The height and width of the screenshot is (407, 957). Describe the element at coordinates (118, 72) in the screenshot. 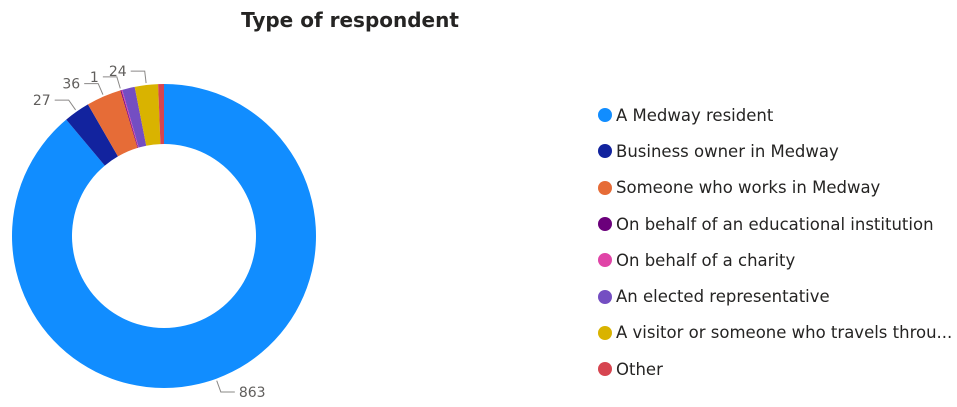

I see `data-label-a-visitor-or-someone-who-travels-throu: 24` at that location.